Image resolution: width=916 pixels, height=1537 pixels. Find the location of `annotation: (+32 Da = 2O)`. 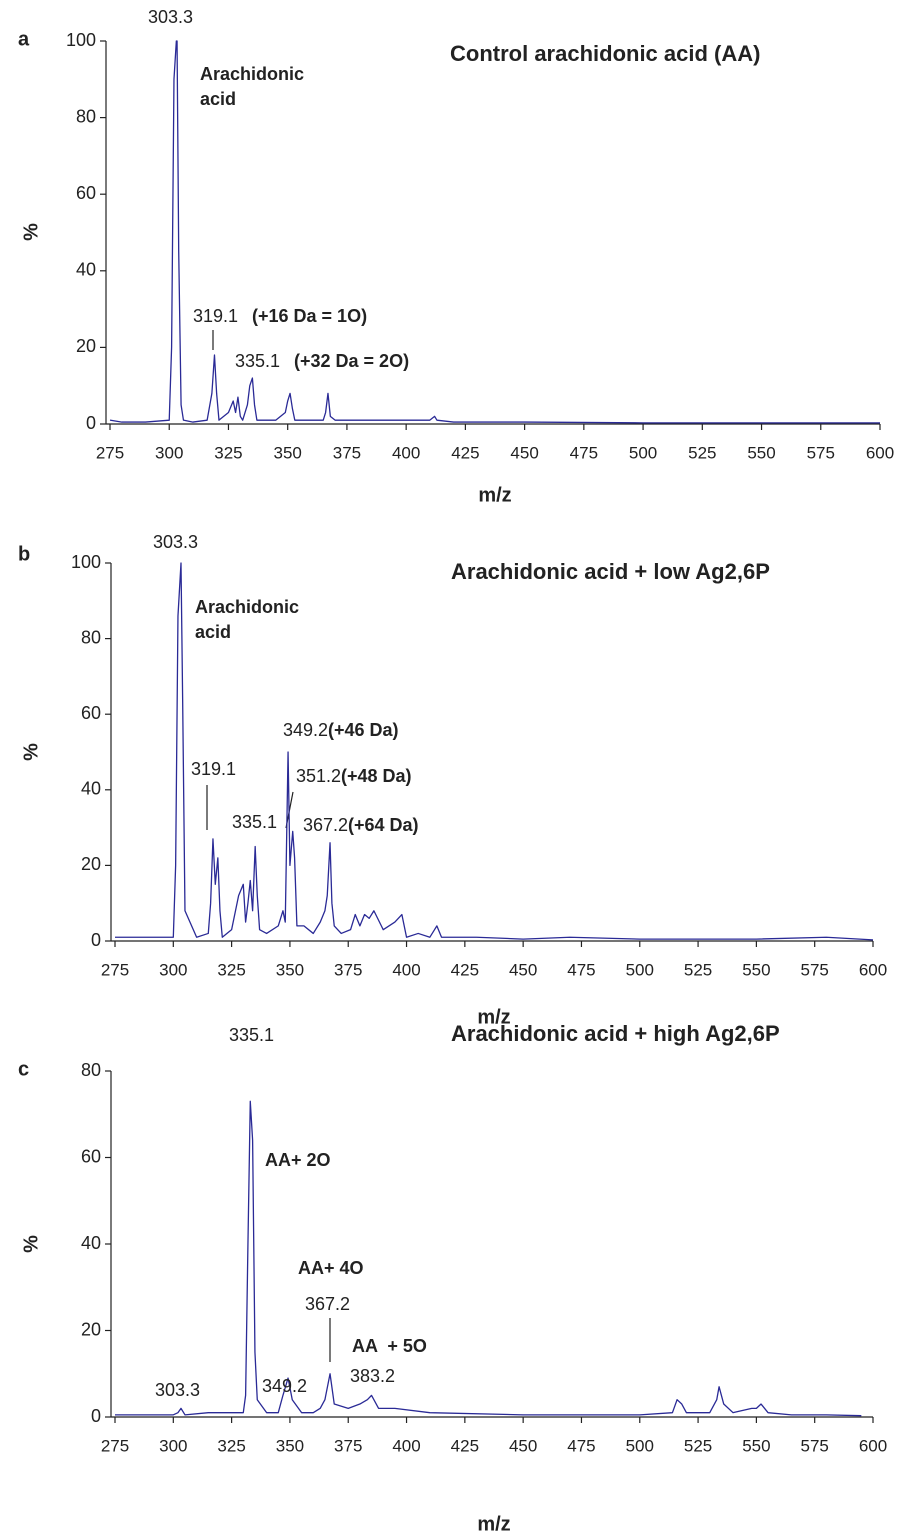

annotation: (+32 Da = 2O) is located at coordinates (351, 361).